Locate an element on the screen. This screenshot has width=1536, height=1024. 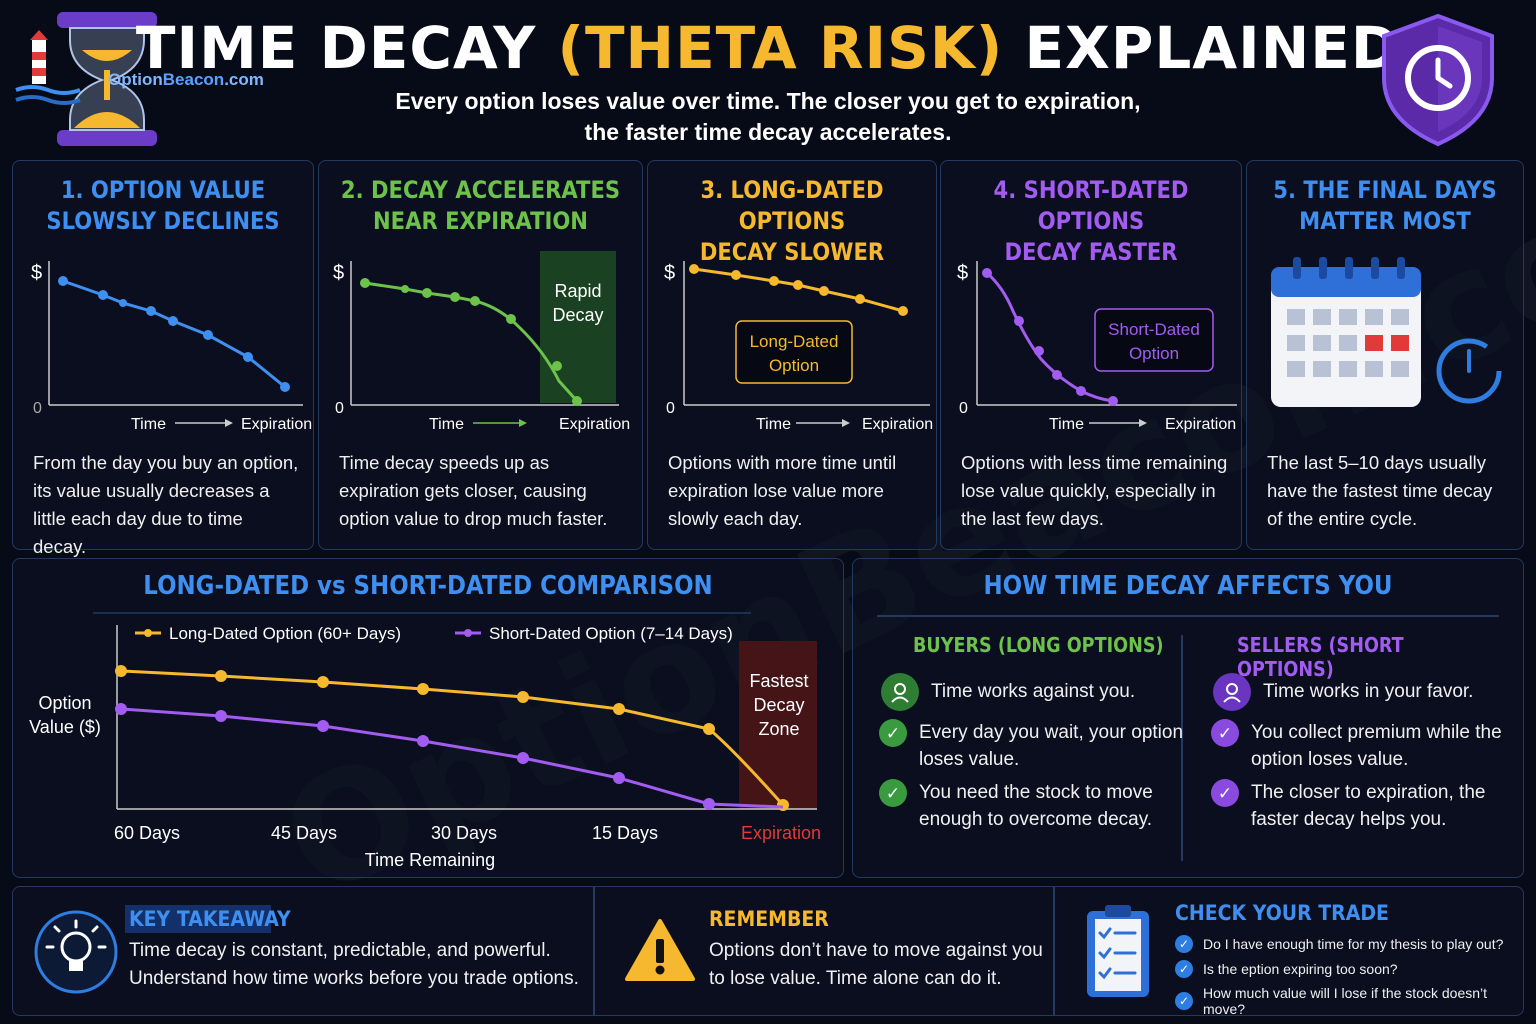
legend-short-dated: Short-Dated Option (7–14 Days) is located at coordinates (611, 633).